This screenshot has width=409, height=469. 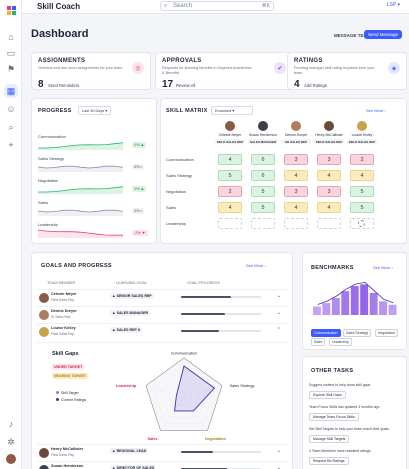 What do you see at coordinates (11, 10) in the screenshot?
I see `logo-icon` at bounding box center [11, 10].